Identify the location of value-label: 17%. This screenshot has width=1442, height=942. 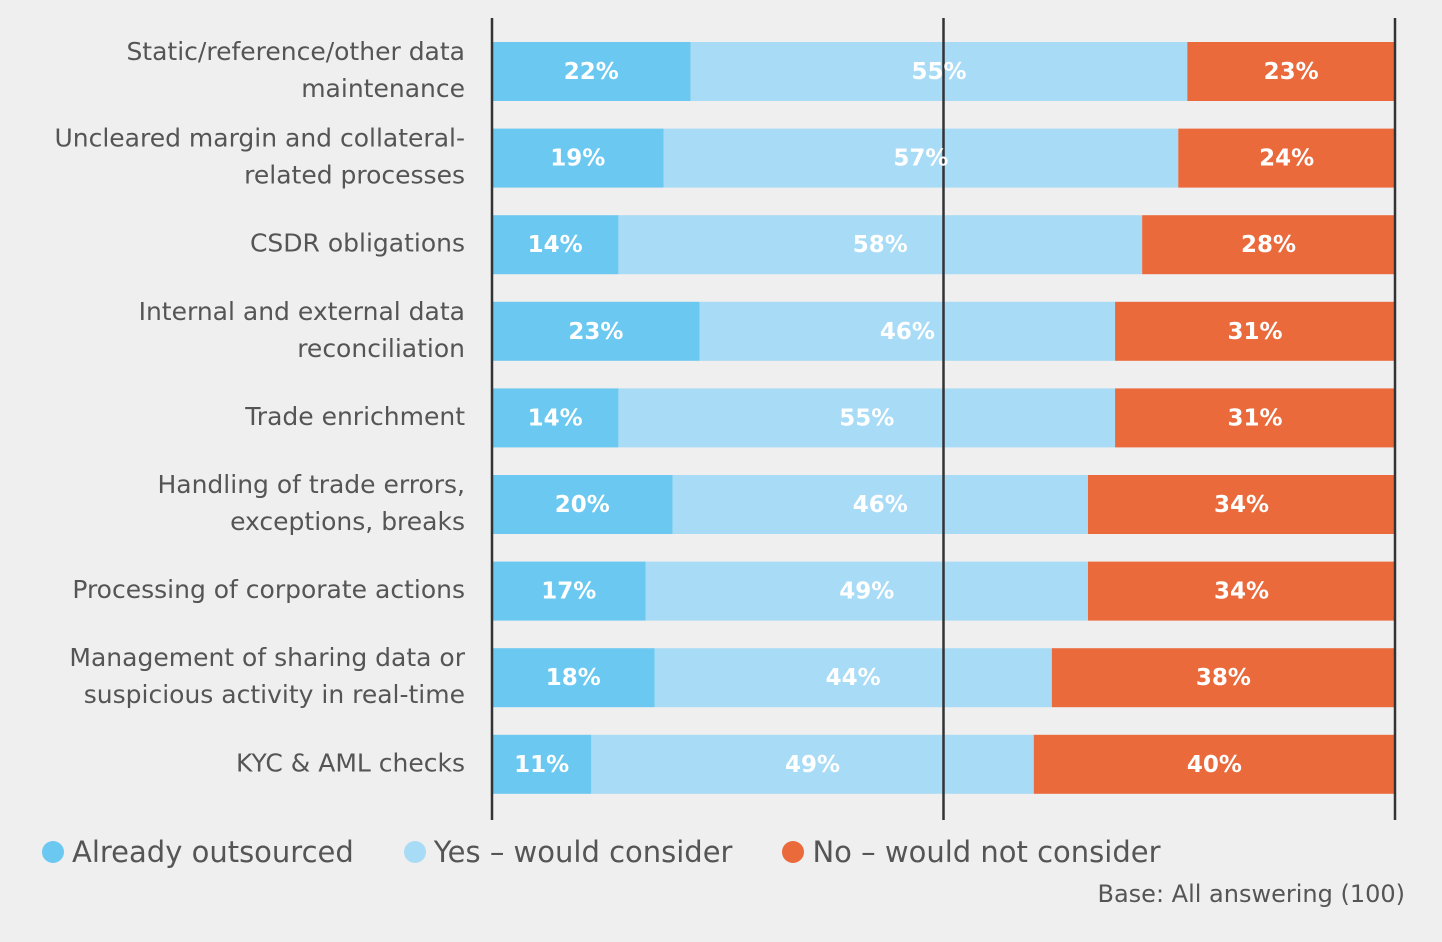
(568, 592).